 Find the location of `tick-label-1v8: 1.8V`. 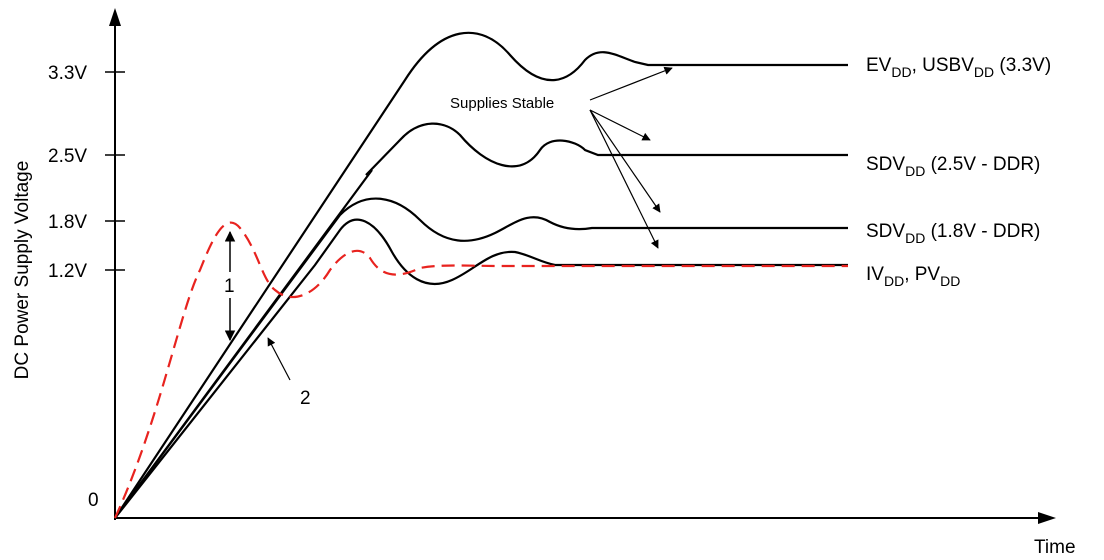

tick-label-1v8: 1.8V is located at coordinates (67, 222).